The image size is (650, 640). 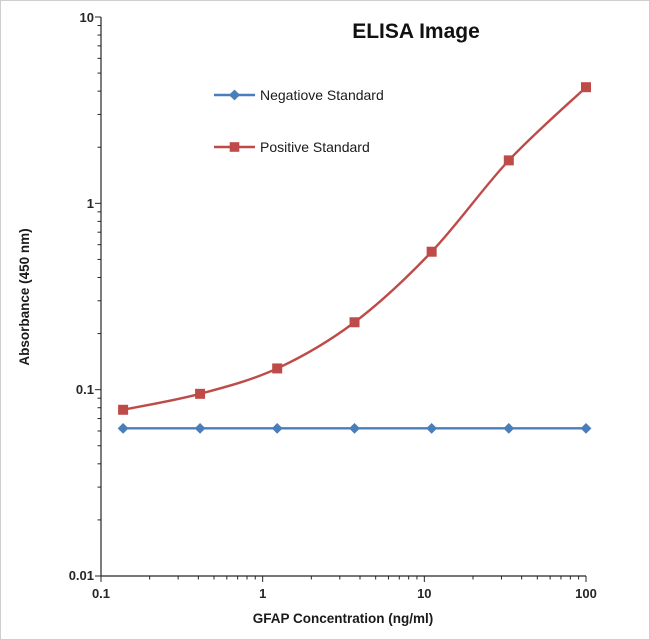 I want to click on y-axis-title: Absorbance (450 nm), so click(x=24, y=296).